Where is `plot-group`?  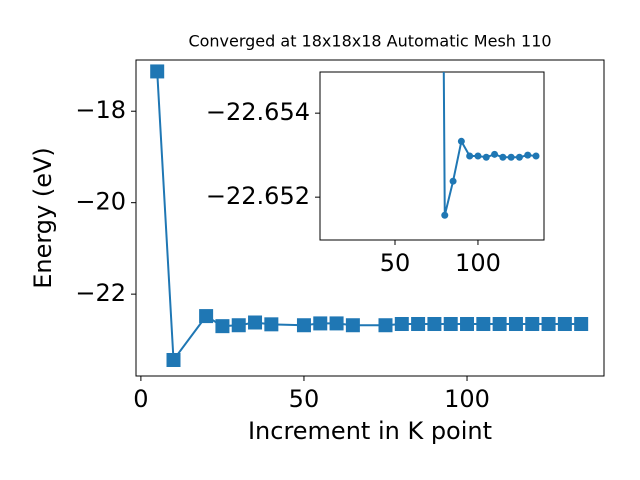
plot-group is located at coordinates (490, 145).